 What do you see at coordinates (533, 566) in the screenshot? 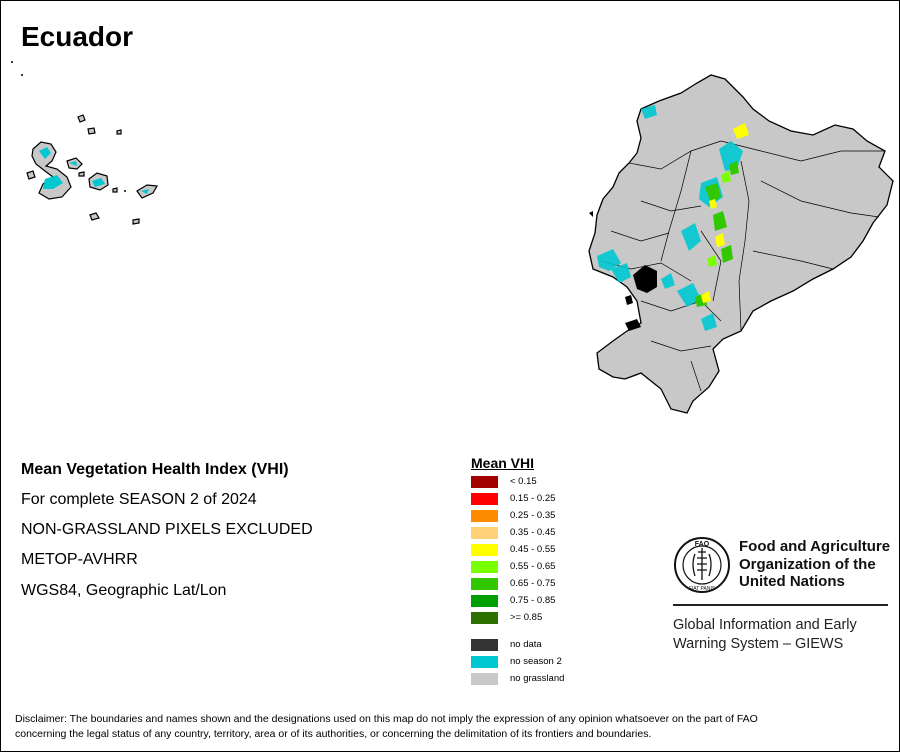
I see `legend-label: 0.55 - 0.65` at bounding box center [533, 566].